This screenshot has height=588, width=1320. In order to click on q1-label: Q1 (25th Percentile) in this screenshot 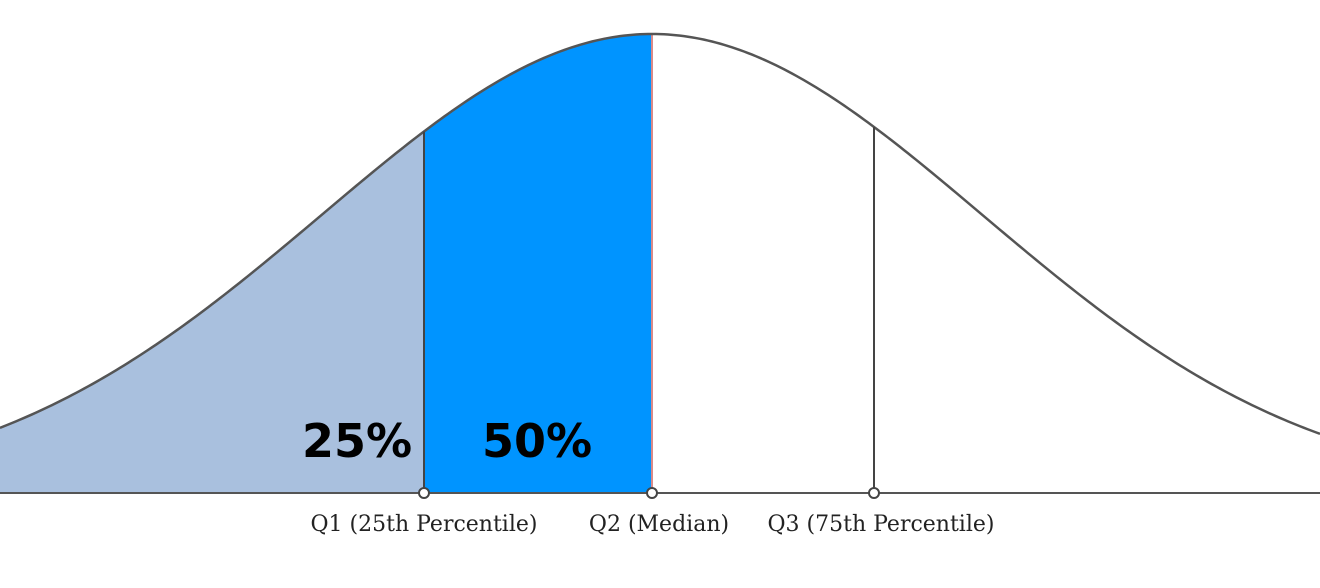, I will do `click(424, 524)`.